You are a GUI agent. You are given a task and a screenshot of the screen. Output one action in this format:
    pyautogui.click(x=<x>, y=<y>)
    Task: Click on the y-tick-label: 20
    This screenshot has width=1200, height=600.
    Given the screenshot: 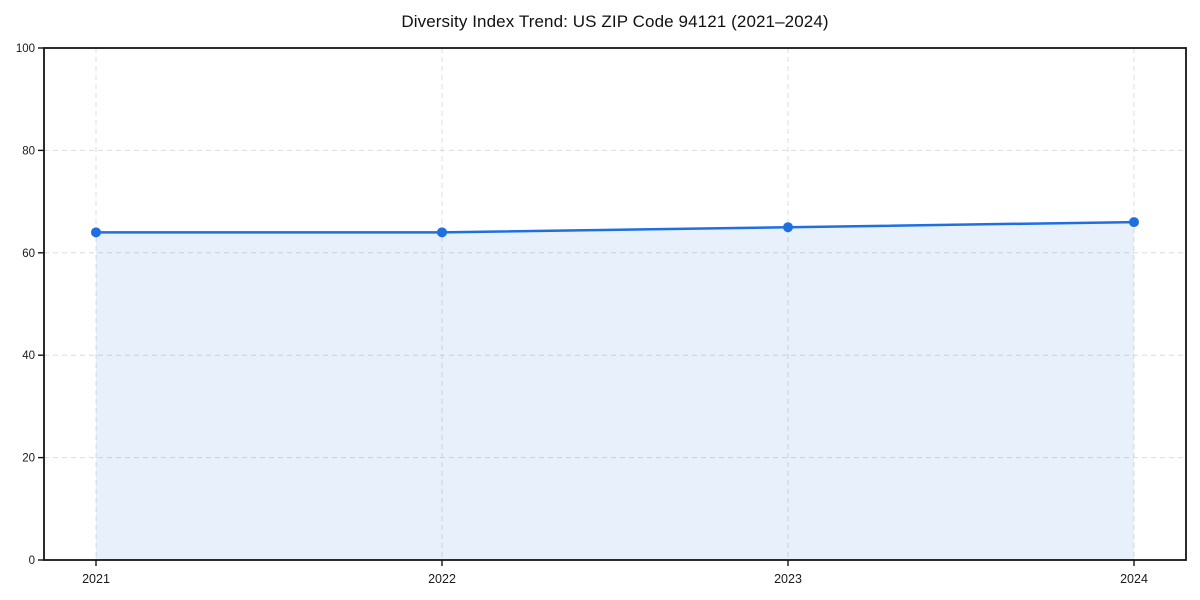 What is the action you would take?
    pyautogui.click(x=28, y=459)
    